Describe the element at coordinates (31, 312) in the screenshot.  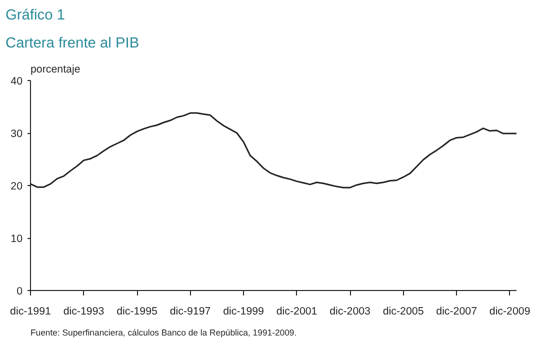
I see `x-tick-label: dic-1991` at that location.